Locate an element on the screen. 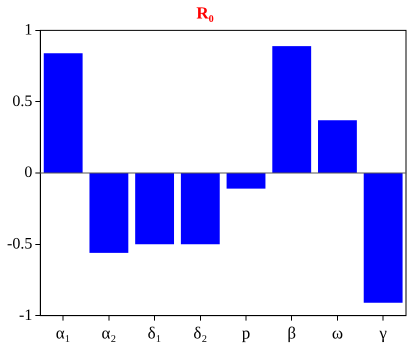 The image size is (414, 351). y-tick-label: -1 is located at coordinates (25, 315).